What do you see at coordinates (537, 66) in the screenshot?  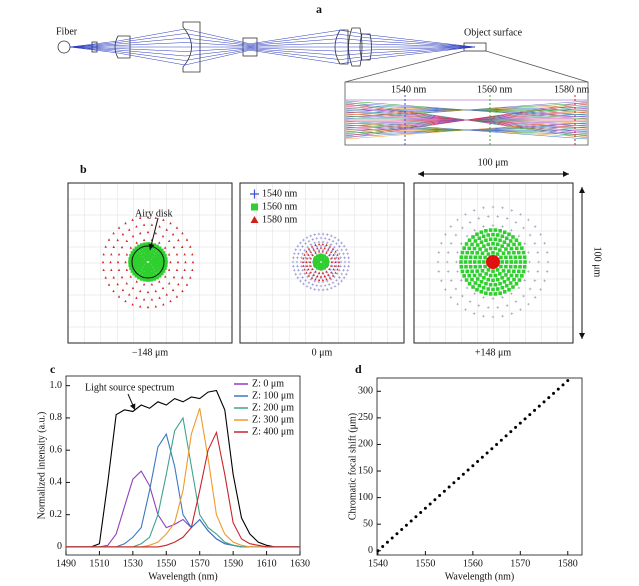 I see `zoom-line` at bounding box center [537, 66].